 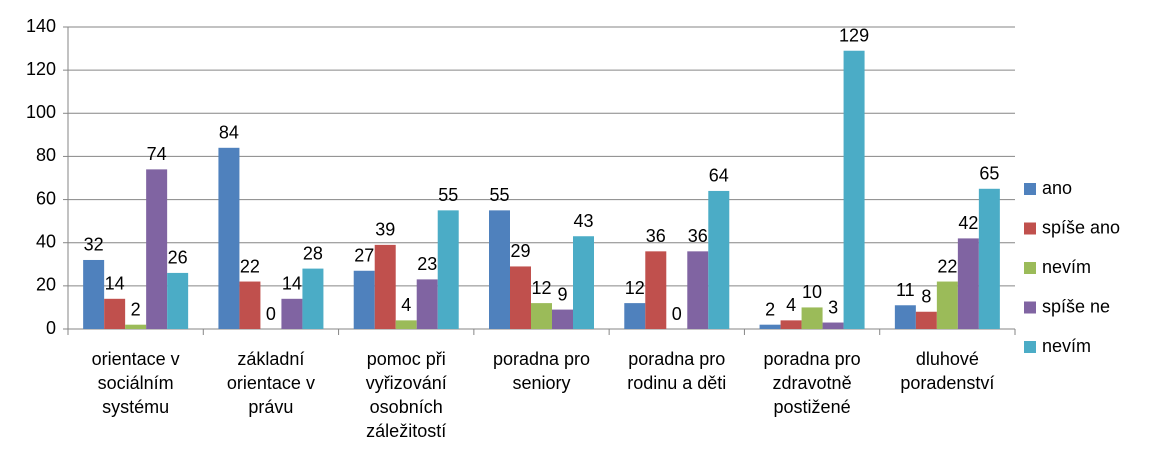 What do you see at coordinates (46, 285) in the screenshot?
I see `y-tick-label: 20` at bounding box center [46, 285].